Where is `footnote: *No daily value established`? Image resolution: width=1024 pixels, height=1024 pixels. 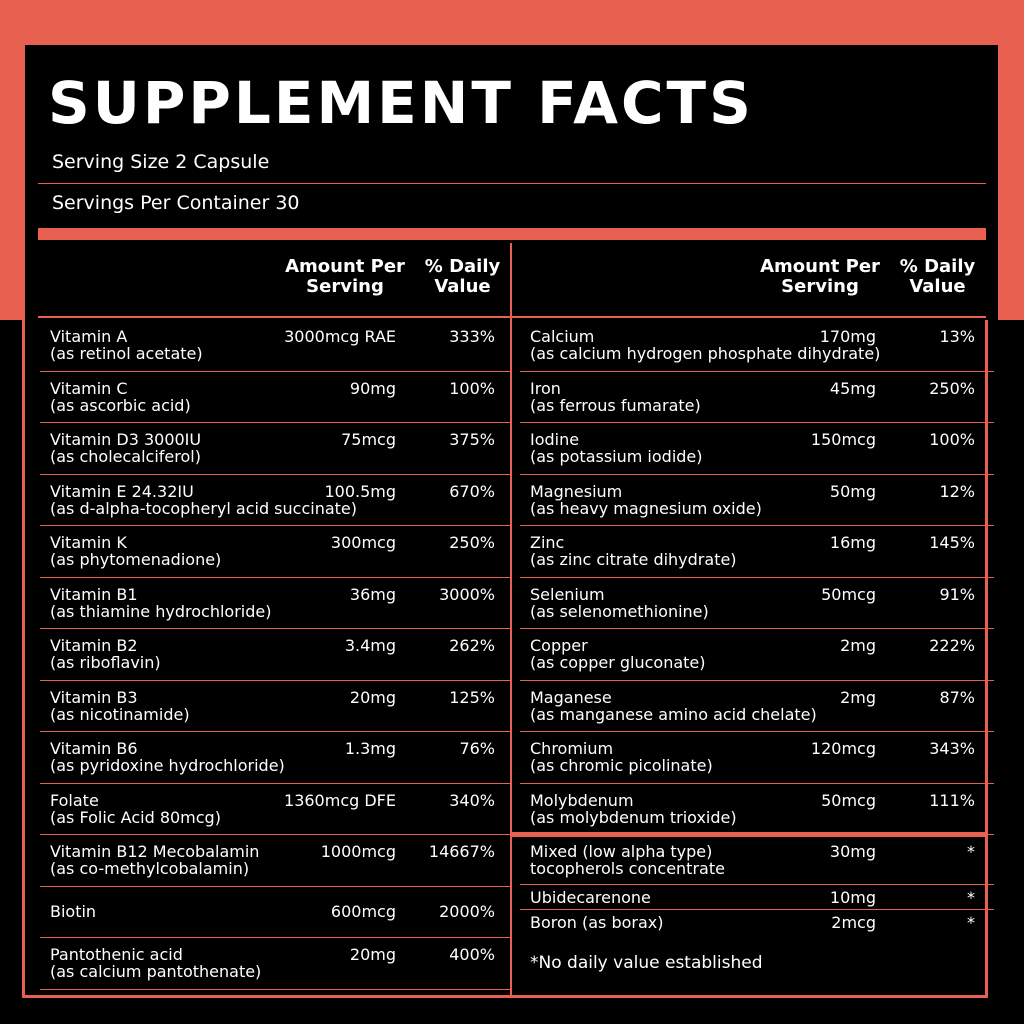
footnote: *No daily value established is located at coordinates (646, 963).